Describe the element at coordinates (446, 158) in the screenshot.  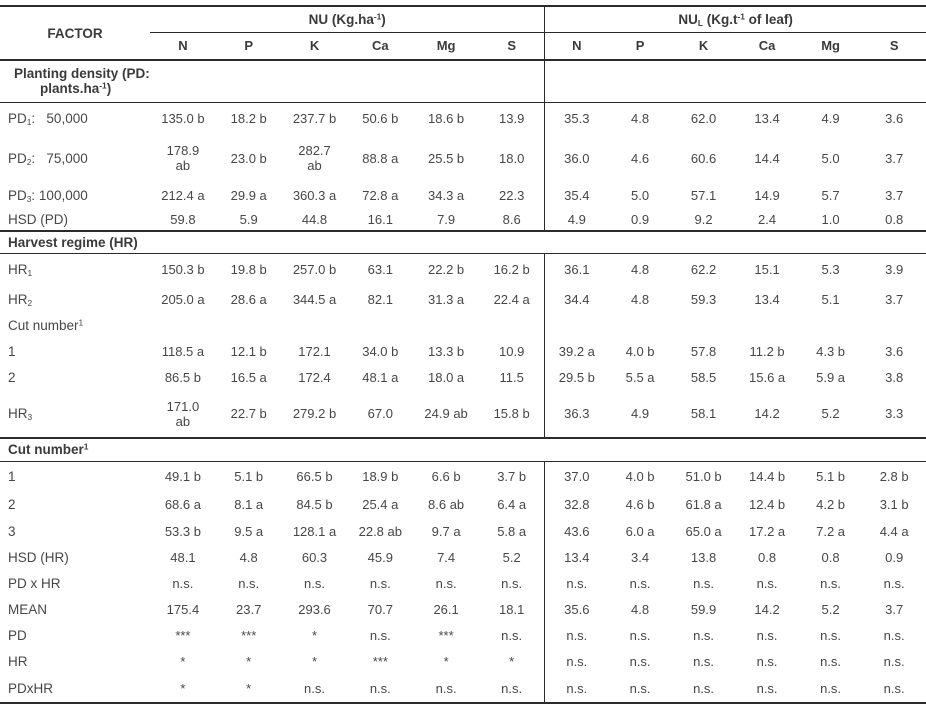
I see `value-cell: 25.5 b` at that location.